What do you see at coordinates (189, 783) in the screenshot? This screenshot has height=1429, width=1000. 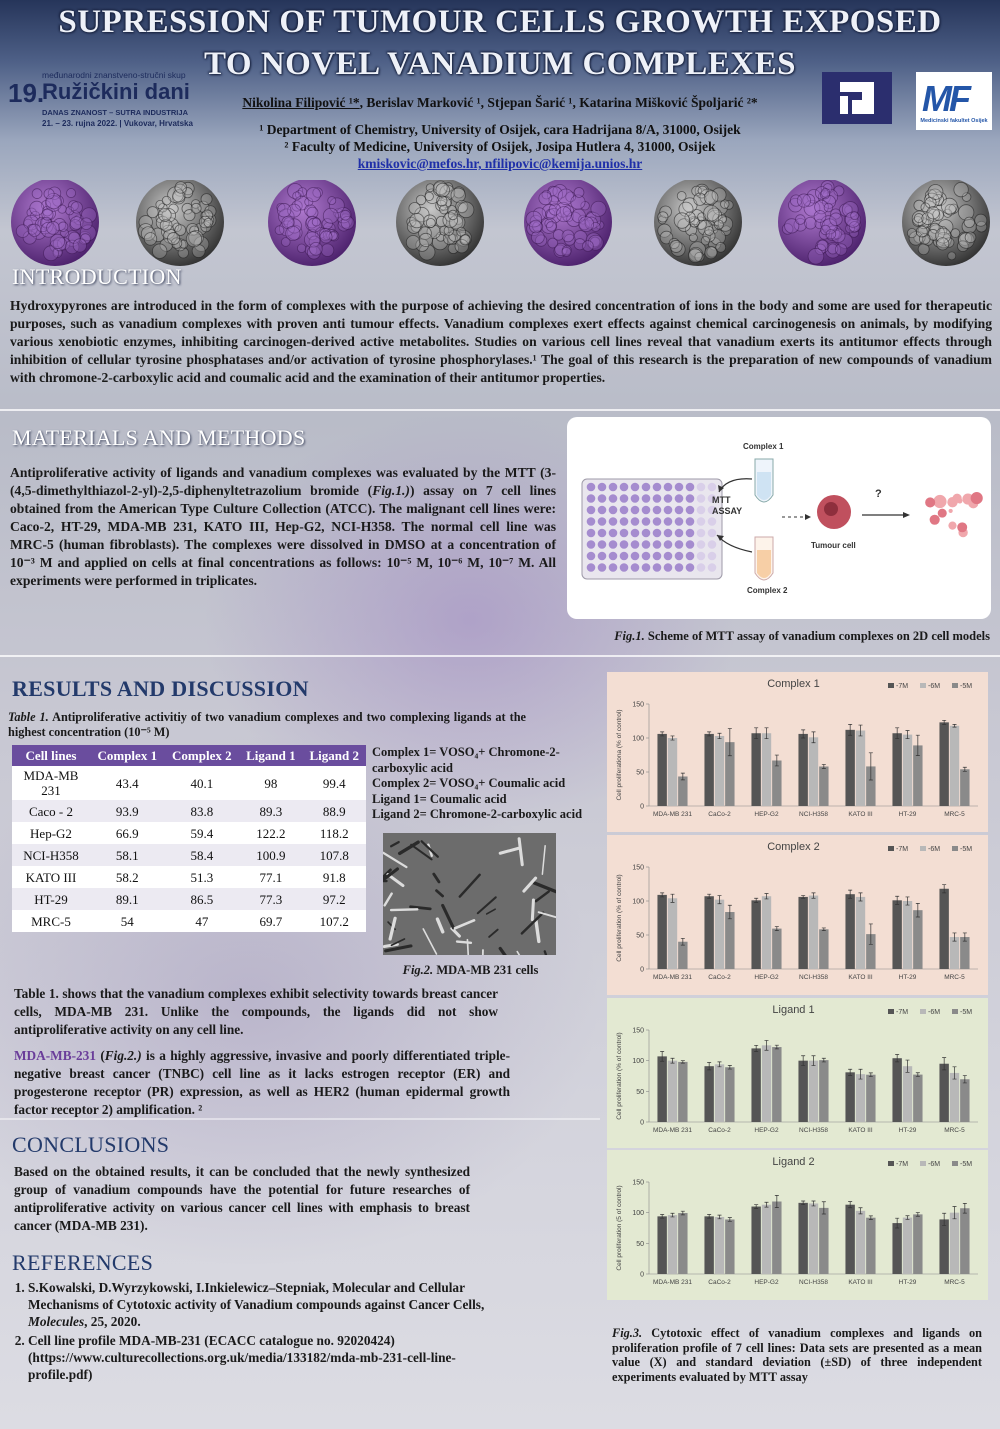 I see `table-row: MDA-MB 231 43.4 40.1 98 99.4` at bounding box center [189, 783].